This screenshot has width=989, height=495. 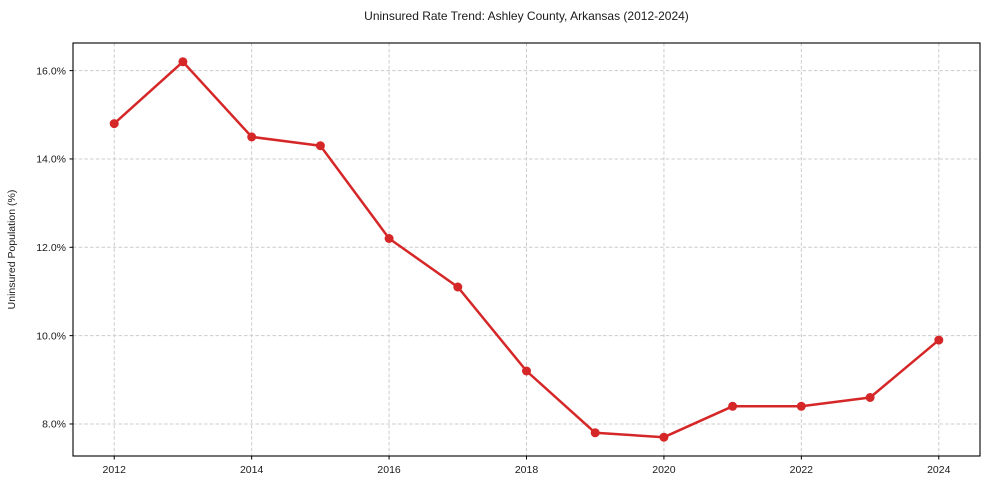 What do you see at coordinates (51, 336) in the screenshot?
I see `y-tick-label: 10.0%` at bounding box center [51, 336].